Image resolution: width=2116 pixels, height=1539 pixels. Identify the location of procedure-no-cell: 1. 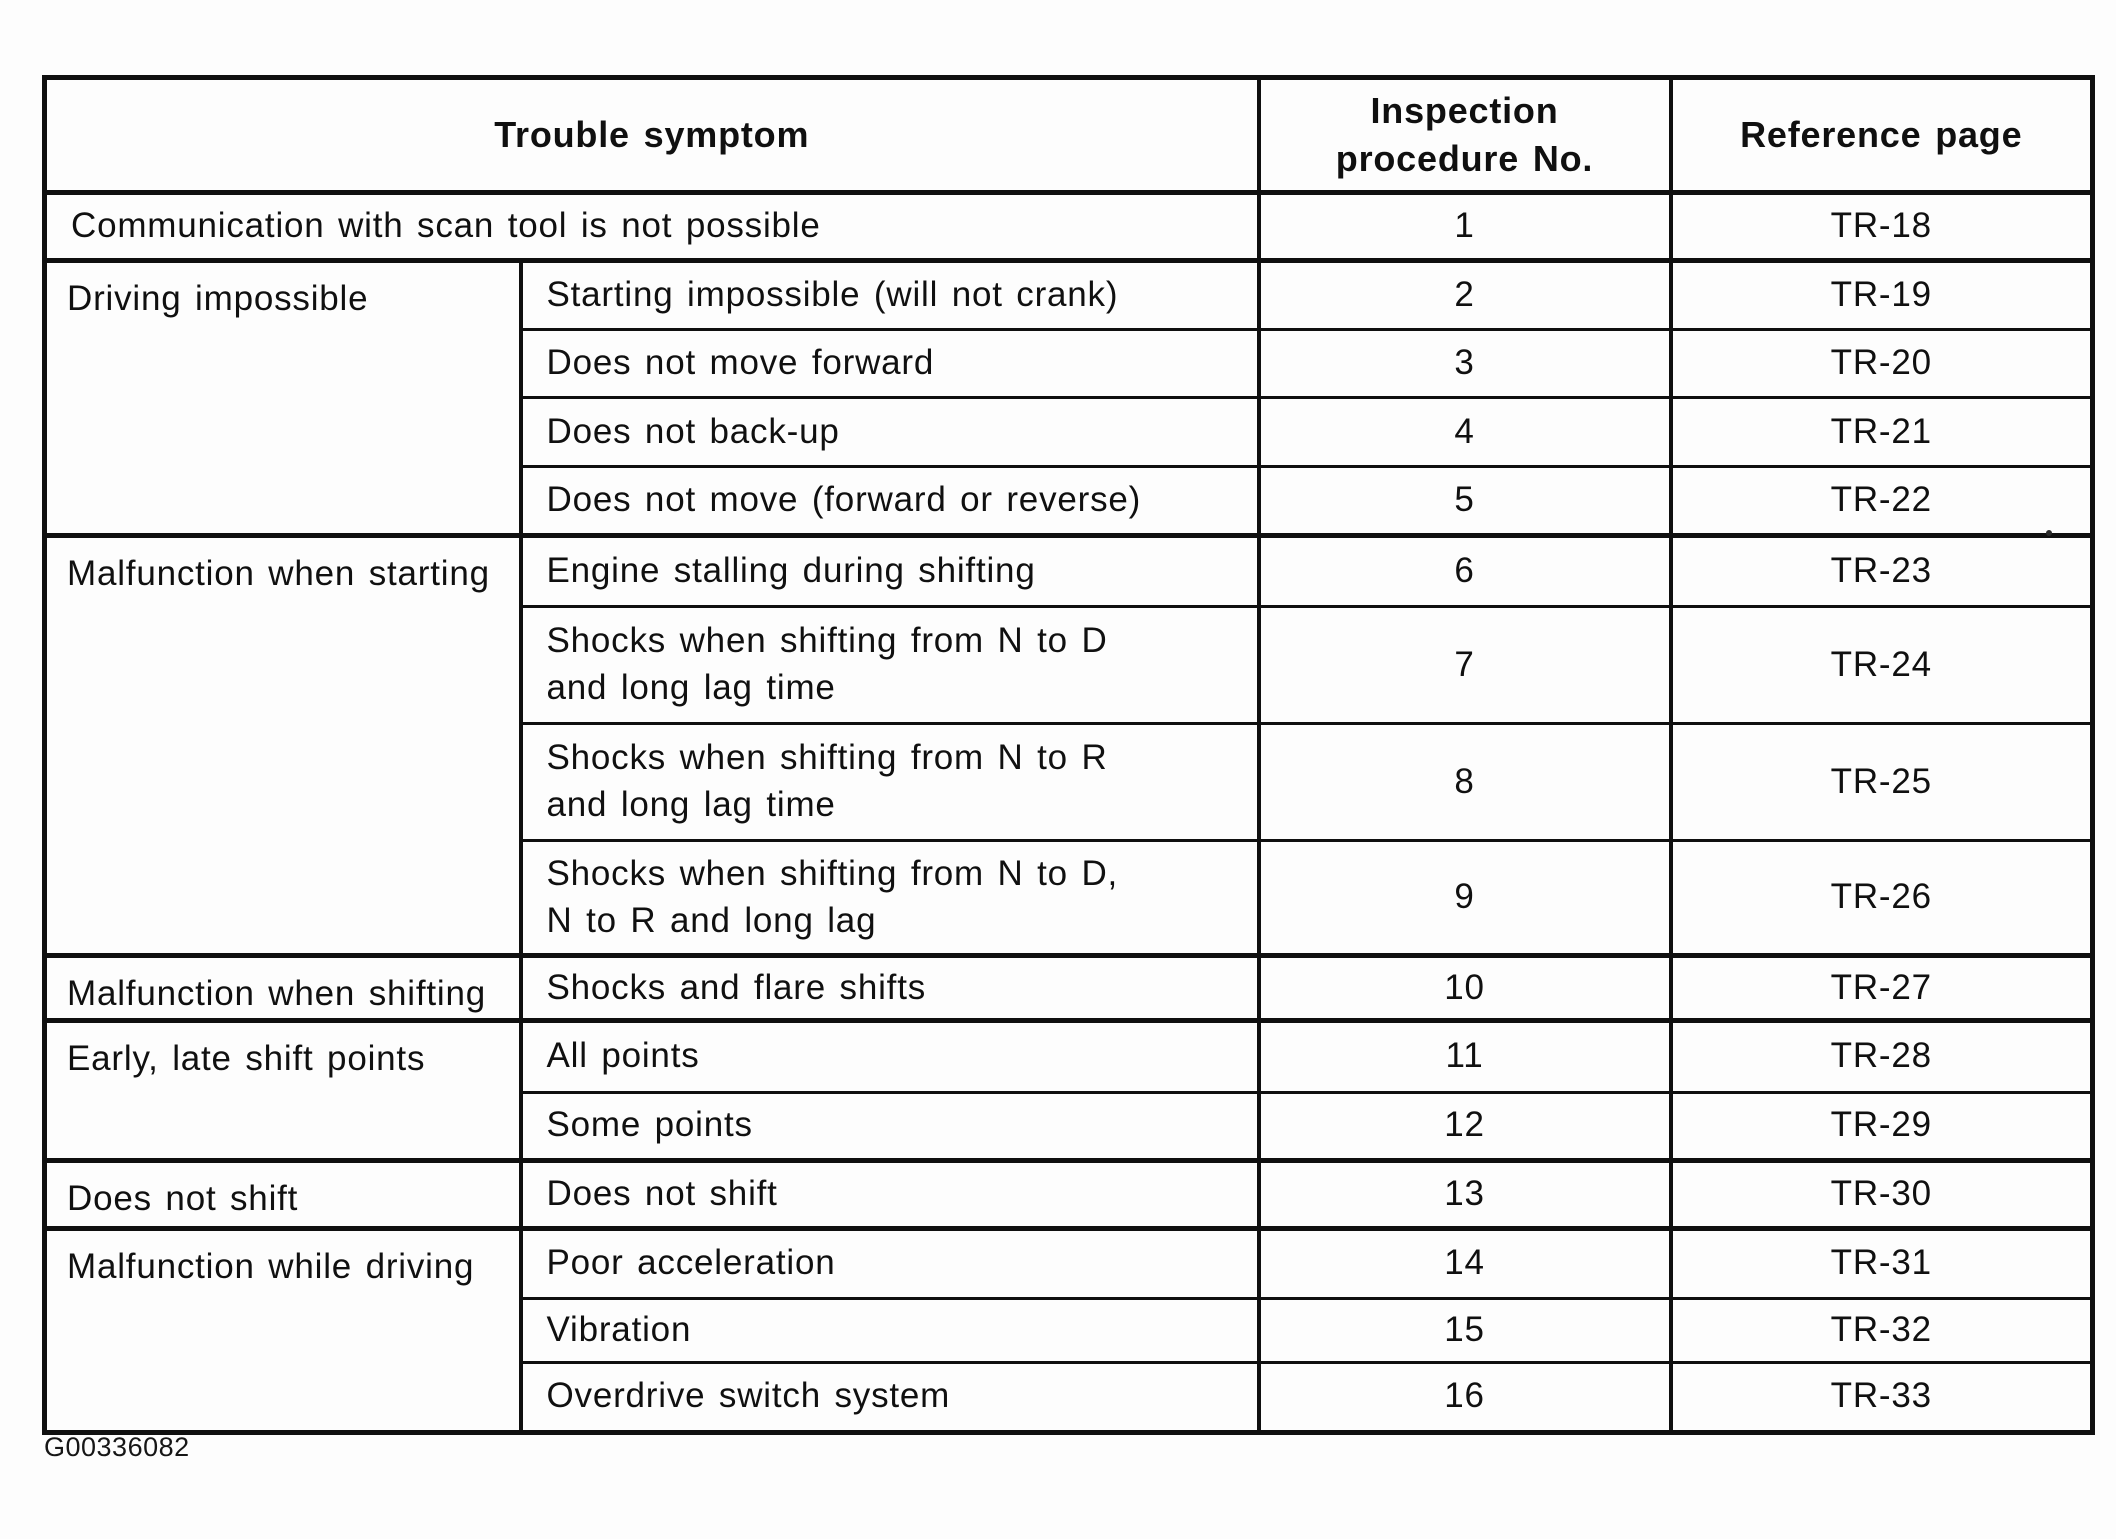
(1464, 226).